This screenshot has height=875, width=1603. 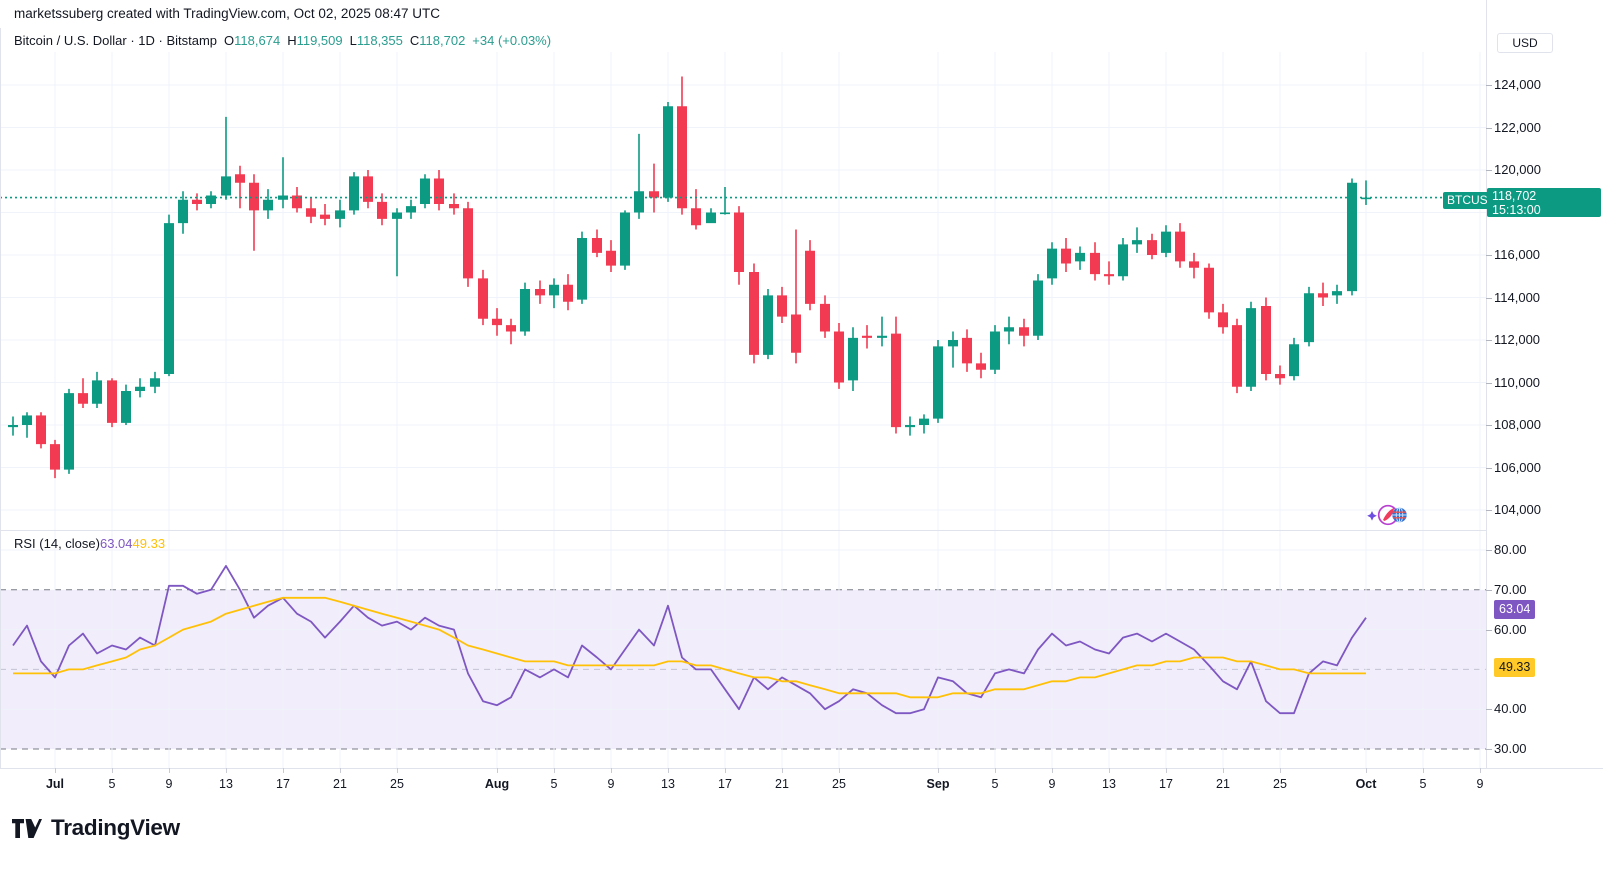 I want to click on time-axis-label: 25, so click(x=397, y=784).